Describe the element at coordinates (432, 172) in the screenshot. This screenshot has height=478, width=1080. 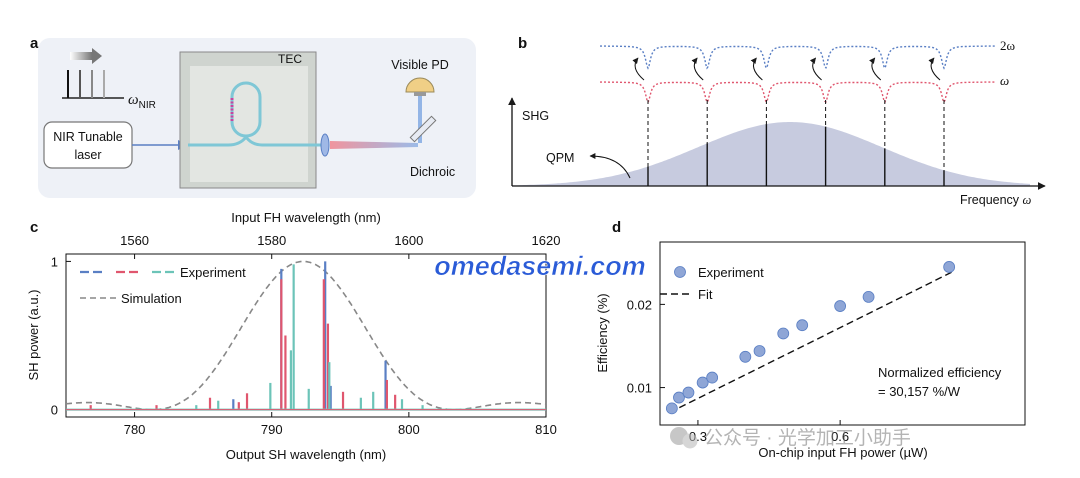
I see `dichroic-label: Dichroic` at that location.